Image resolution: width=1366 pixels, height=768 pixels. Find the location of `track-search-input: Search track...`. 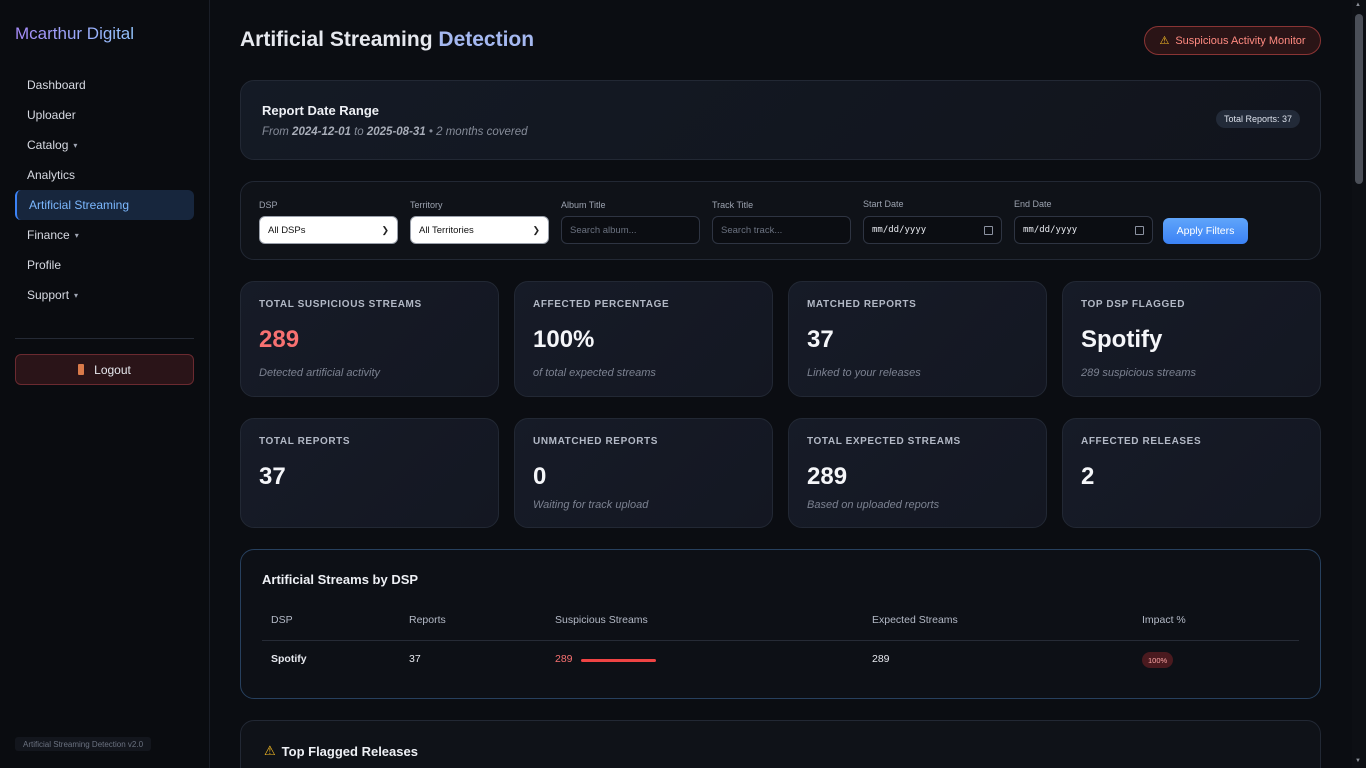

track-search-input: Search track... is located at coordinates (781, 230).